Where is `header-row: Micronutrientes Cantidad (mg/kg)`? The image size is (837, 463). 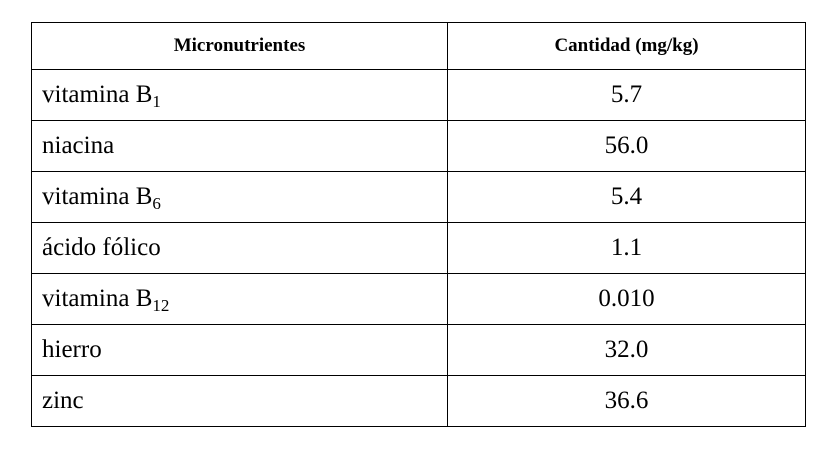
header-row: Micronutrientes Cantidad (mg/kg) is located at coordinates (418, 46).